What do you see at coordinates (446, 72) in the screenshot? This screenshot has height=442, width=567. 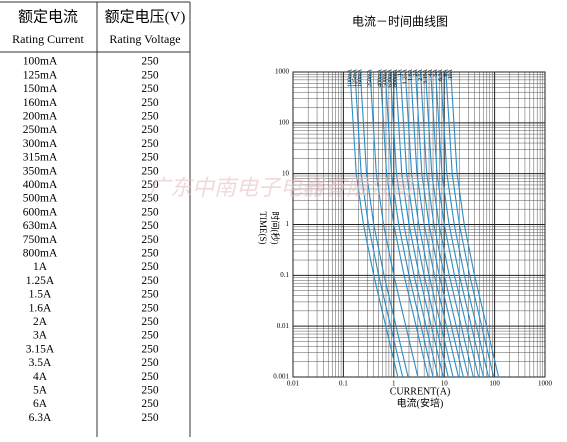 I see `legend-label: 8A` at bounding box center [446, 72].